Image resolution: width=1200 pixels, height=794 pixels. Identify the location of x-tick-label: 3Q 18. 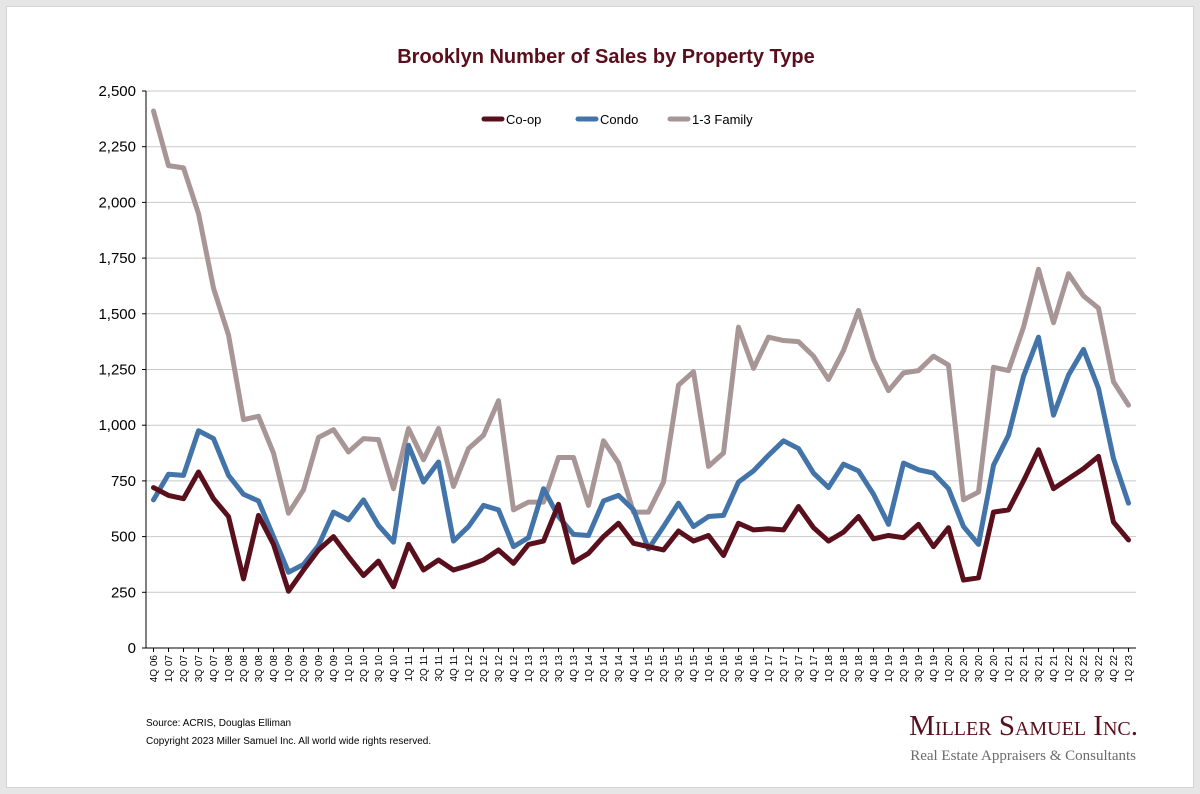
(859, 669).